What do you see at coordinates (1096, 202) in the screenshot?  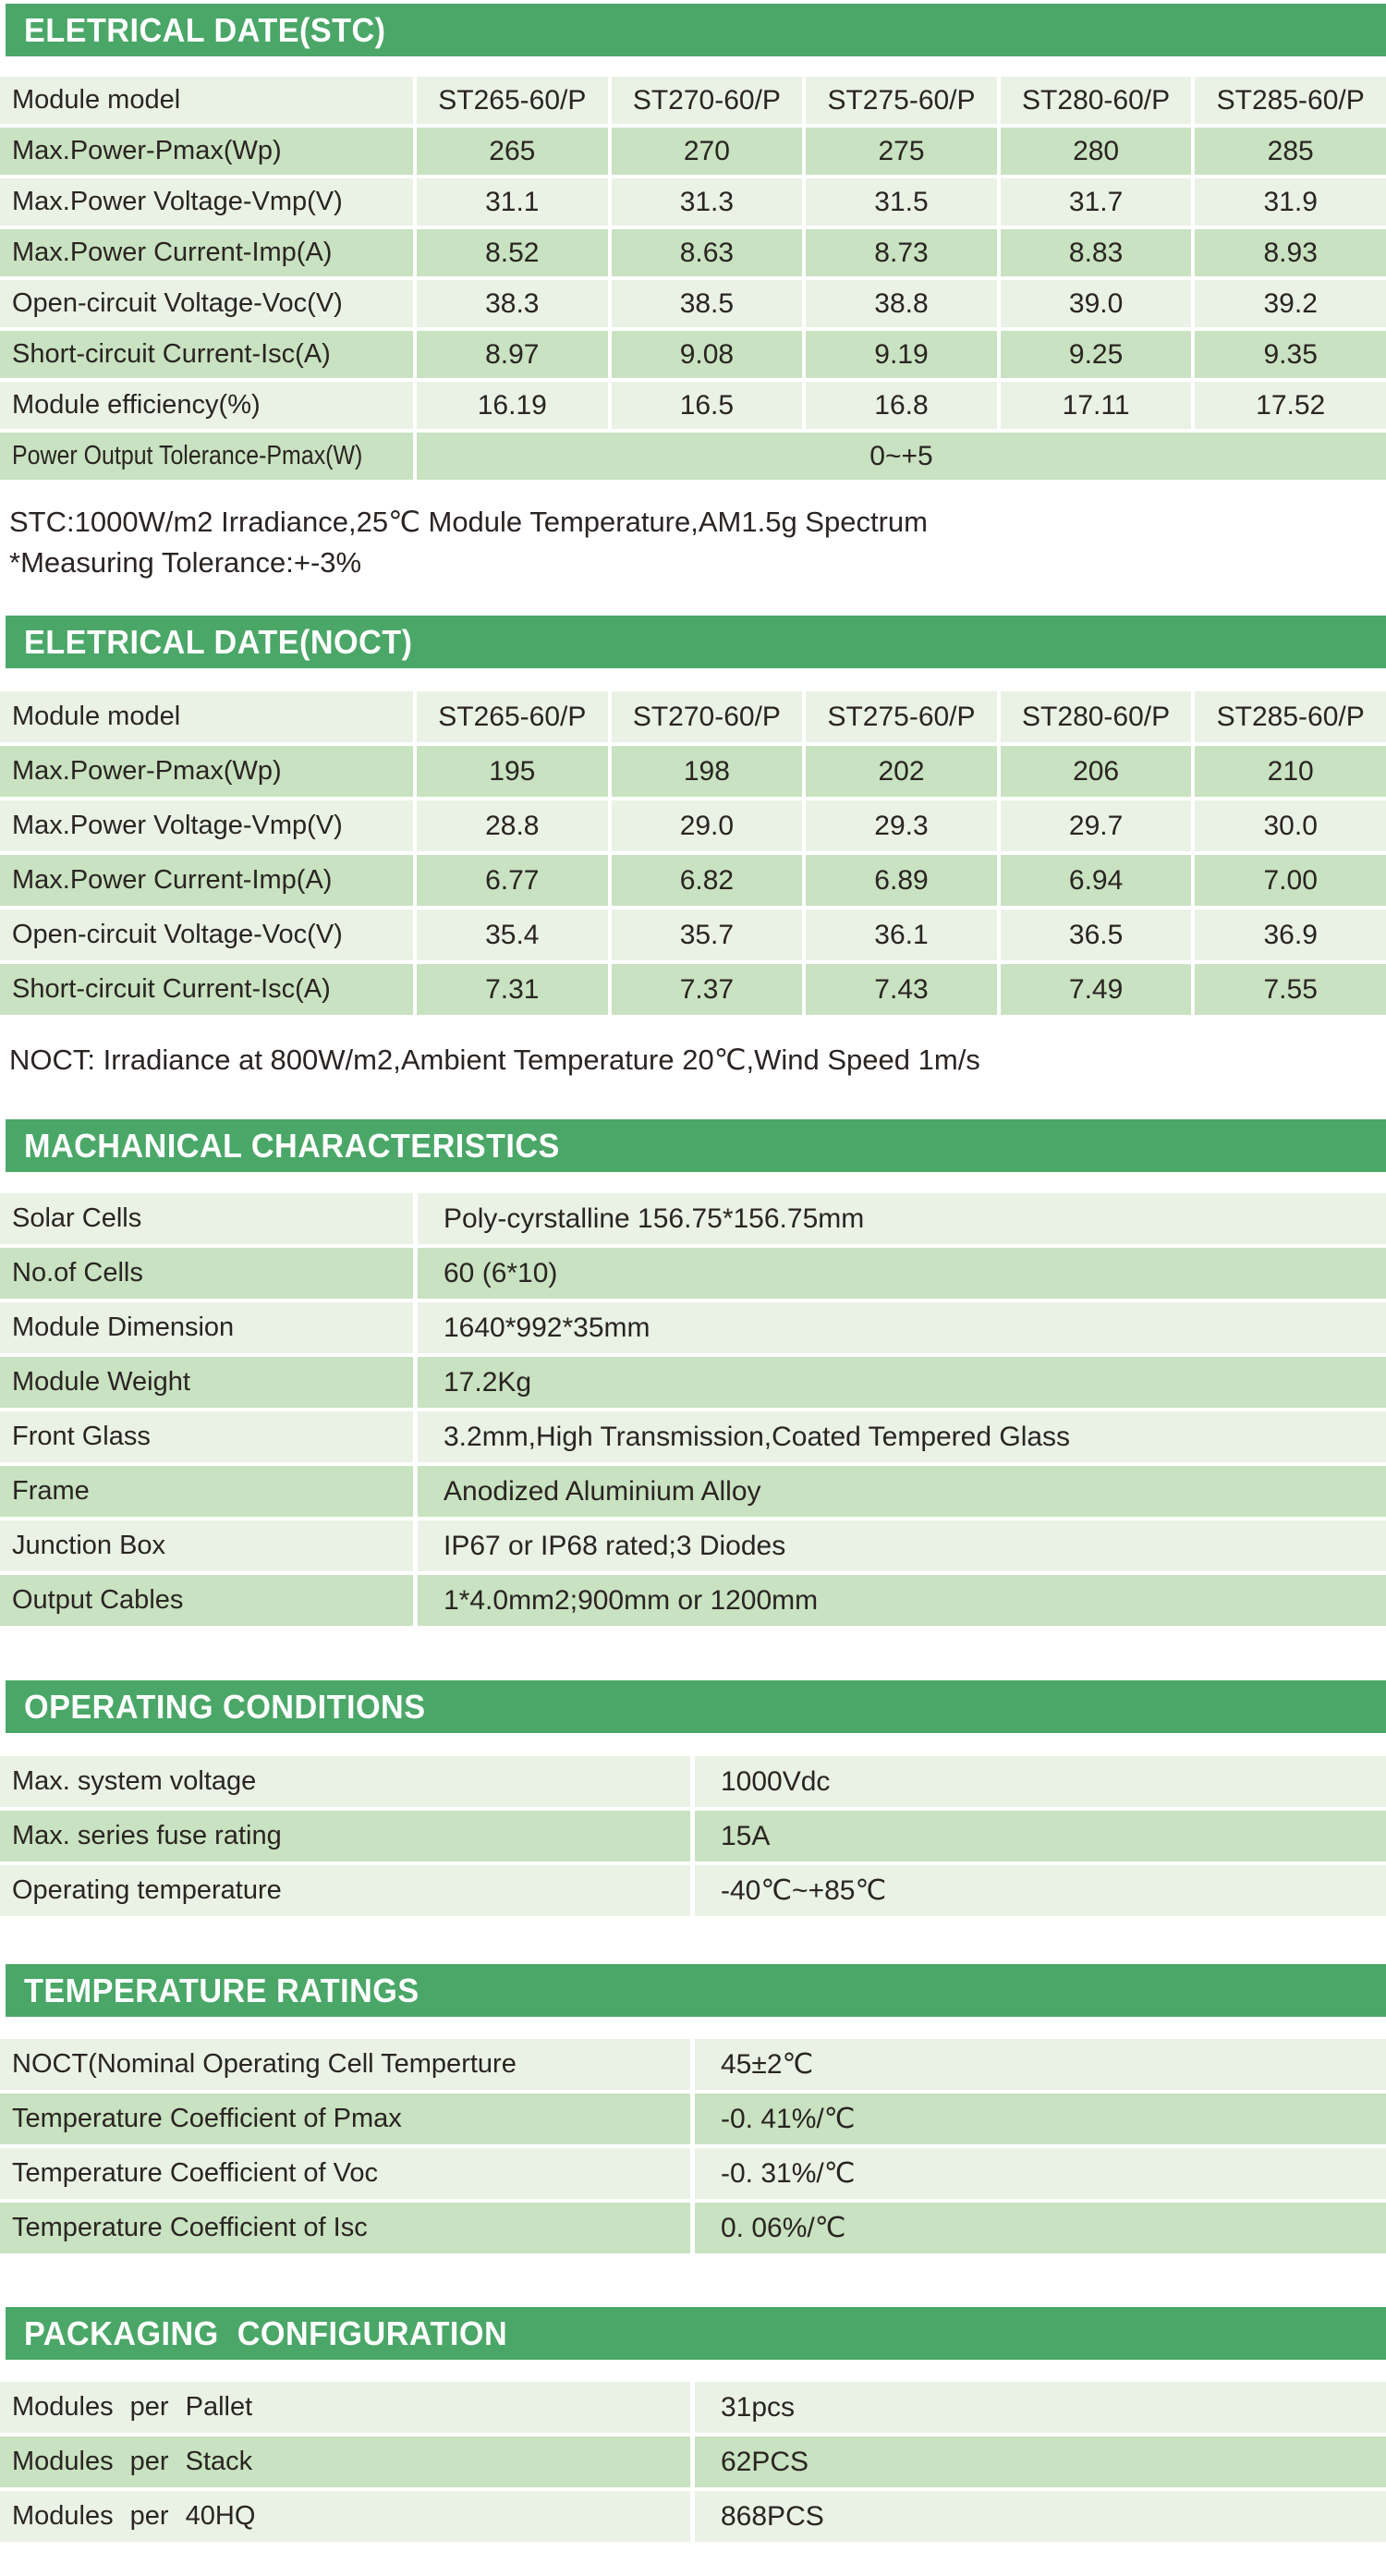 I see `stc-cell: 31.7` at bounding box center [1096, 202].